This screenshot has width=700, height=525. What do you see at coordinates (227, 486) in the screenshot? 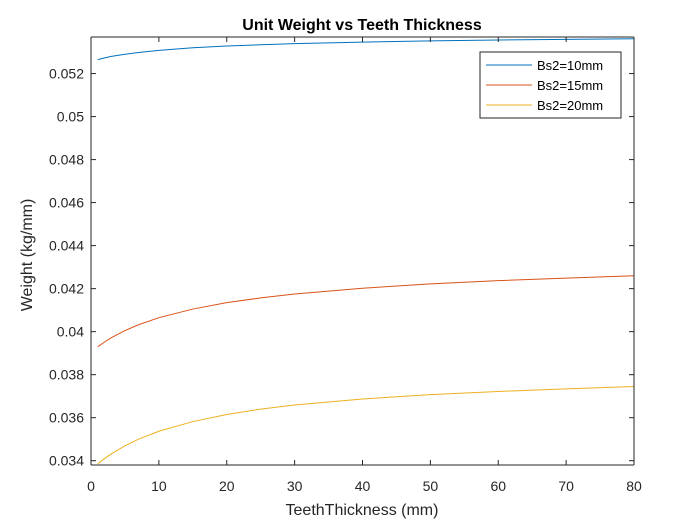
I see `x-tick-label: 20` at bounding box center [227, 486].